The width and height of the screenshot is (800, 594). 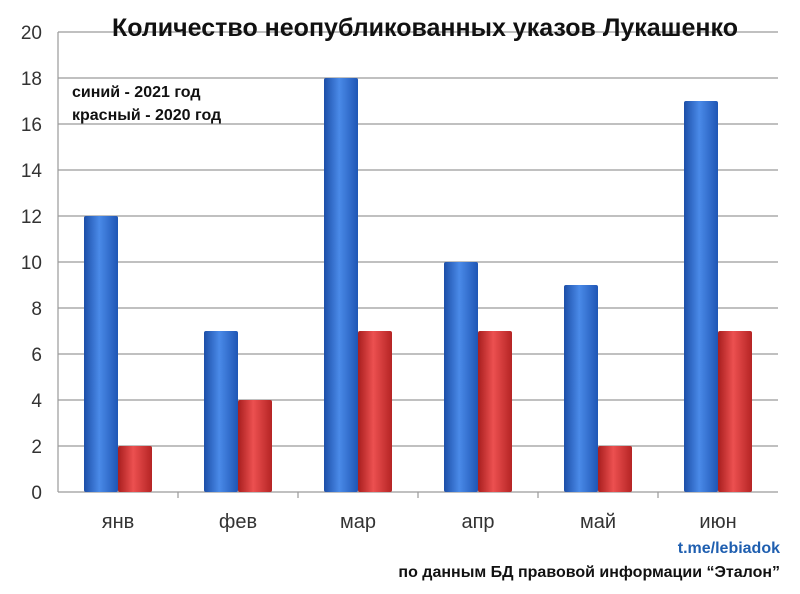 I want to click on y-tick-labels: 0 2 4 6 8 10 12 14 16 18 20, so click(x=32, y=263).